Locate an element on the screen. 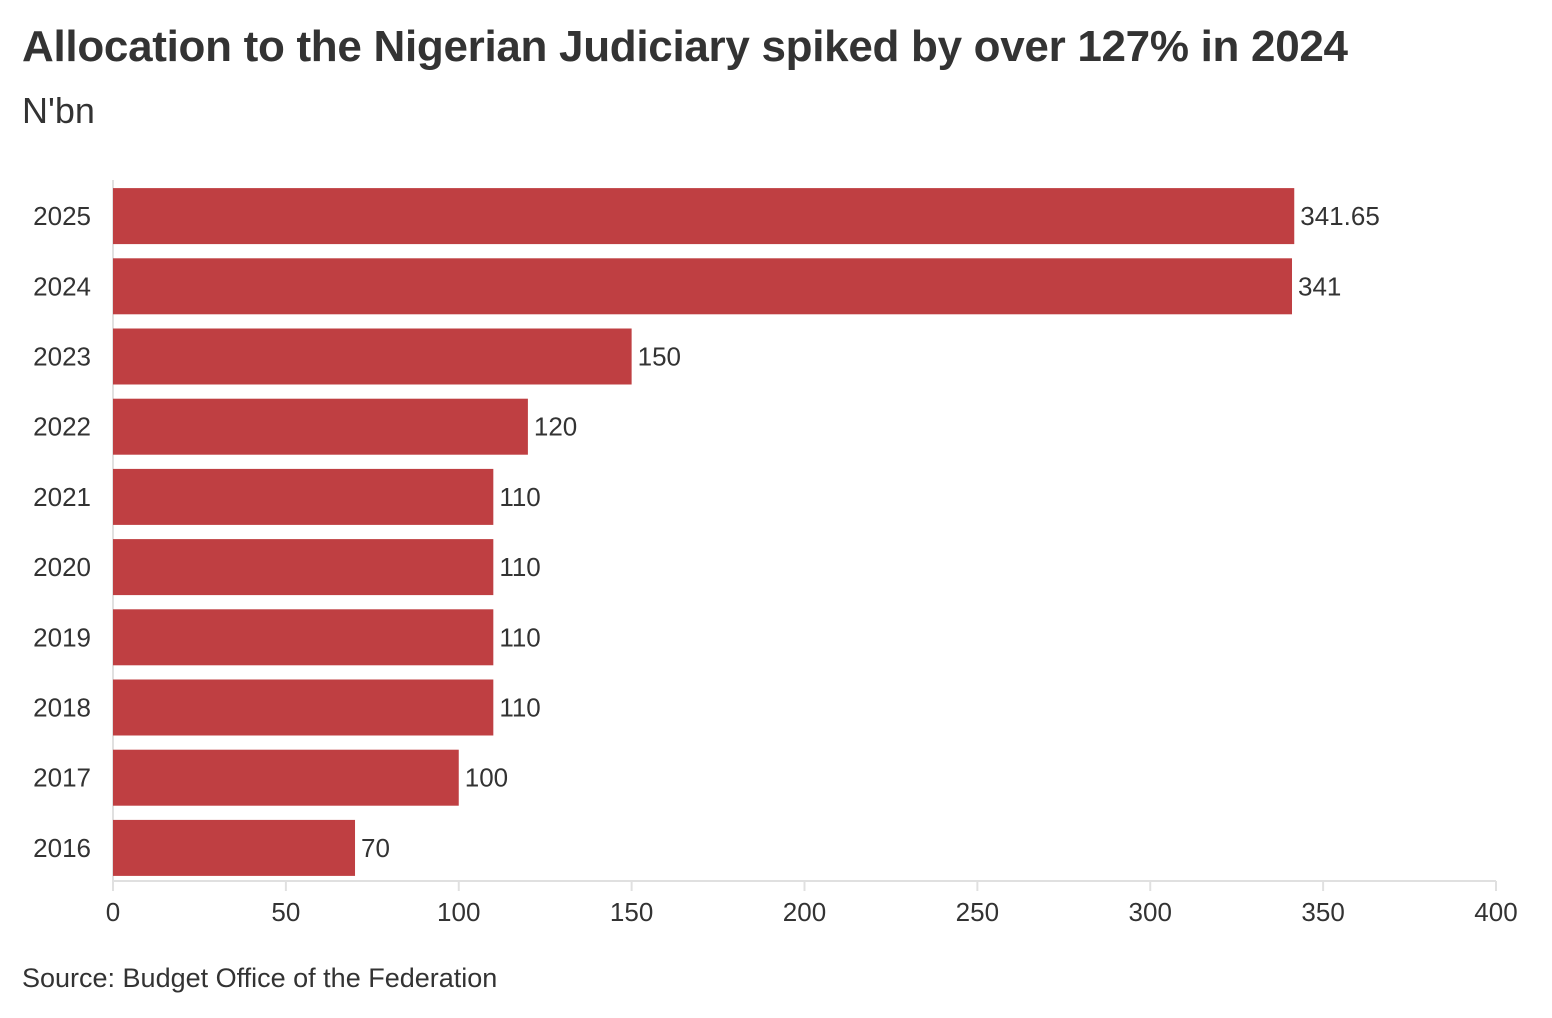 This screenshot has width=1552, height=1018. category-label: 2020 is located at coordinates (62, 567).